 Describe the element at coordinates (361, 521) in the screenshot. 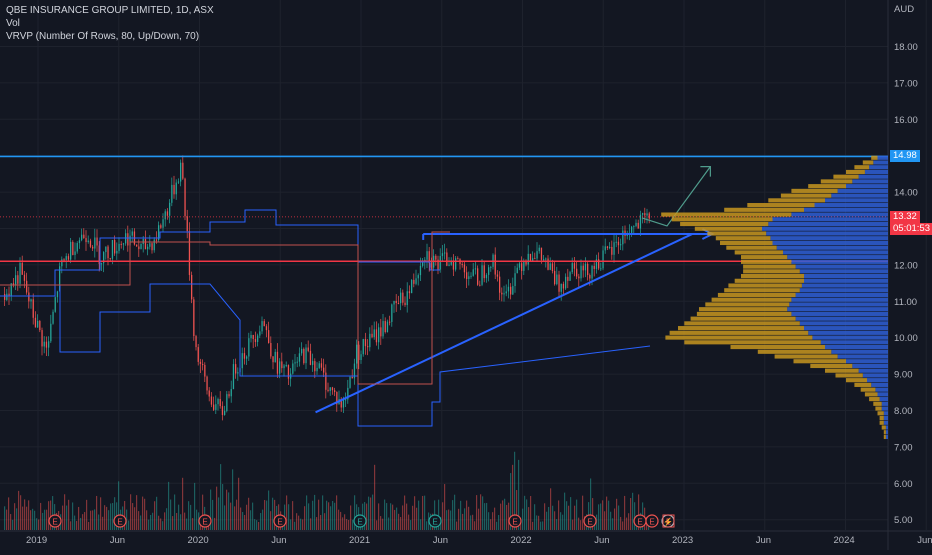

I see `event-markers: E E E E E E E E E E ⚡E` at that location.